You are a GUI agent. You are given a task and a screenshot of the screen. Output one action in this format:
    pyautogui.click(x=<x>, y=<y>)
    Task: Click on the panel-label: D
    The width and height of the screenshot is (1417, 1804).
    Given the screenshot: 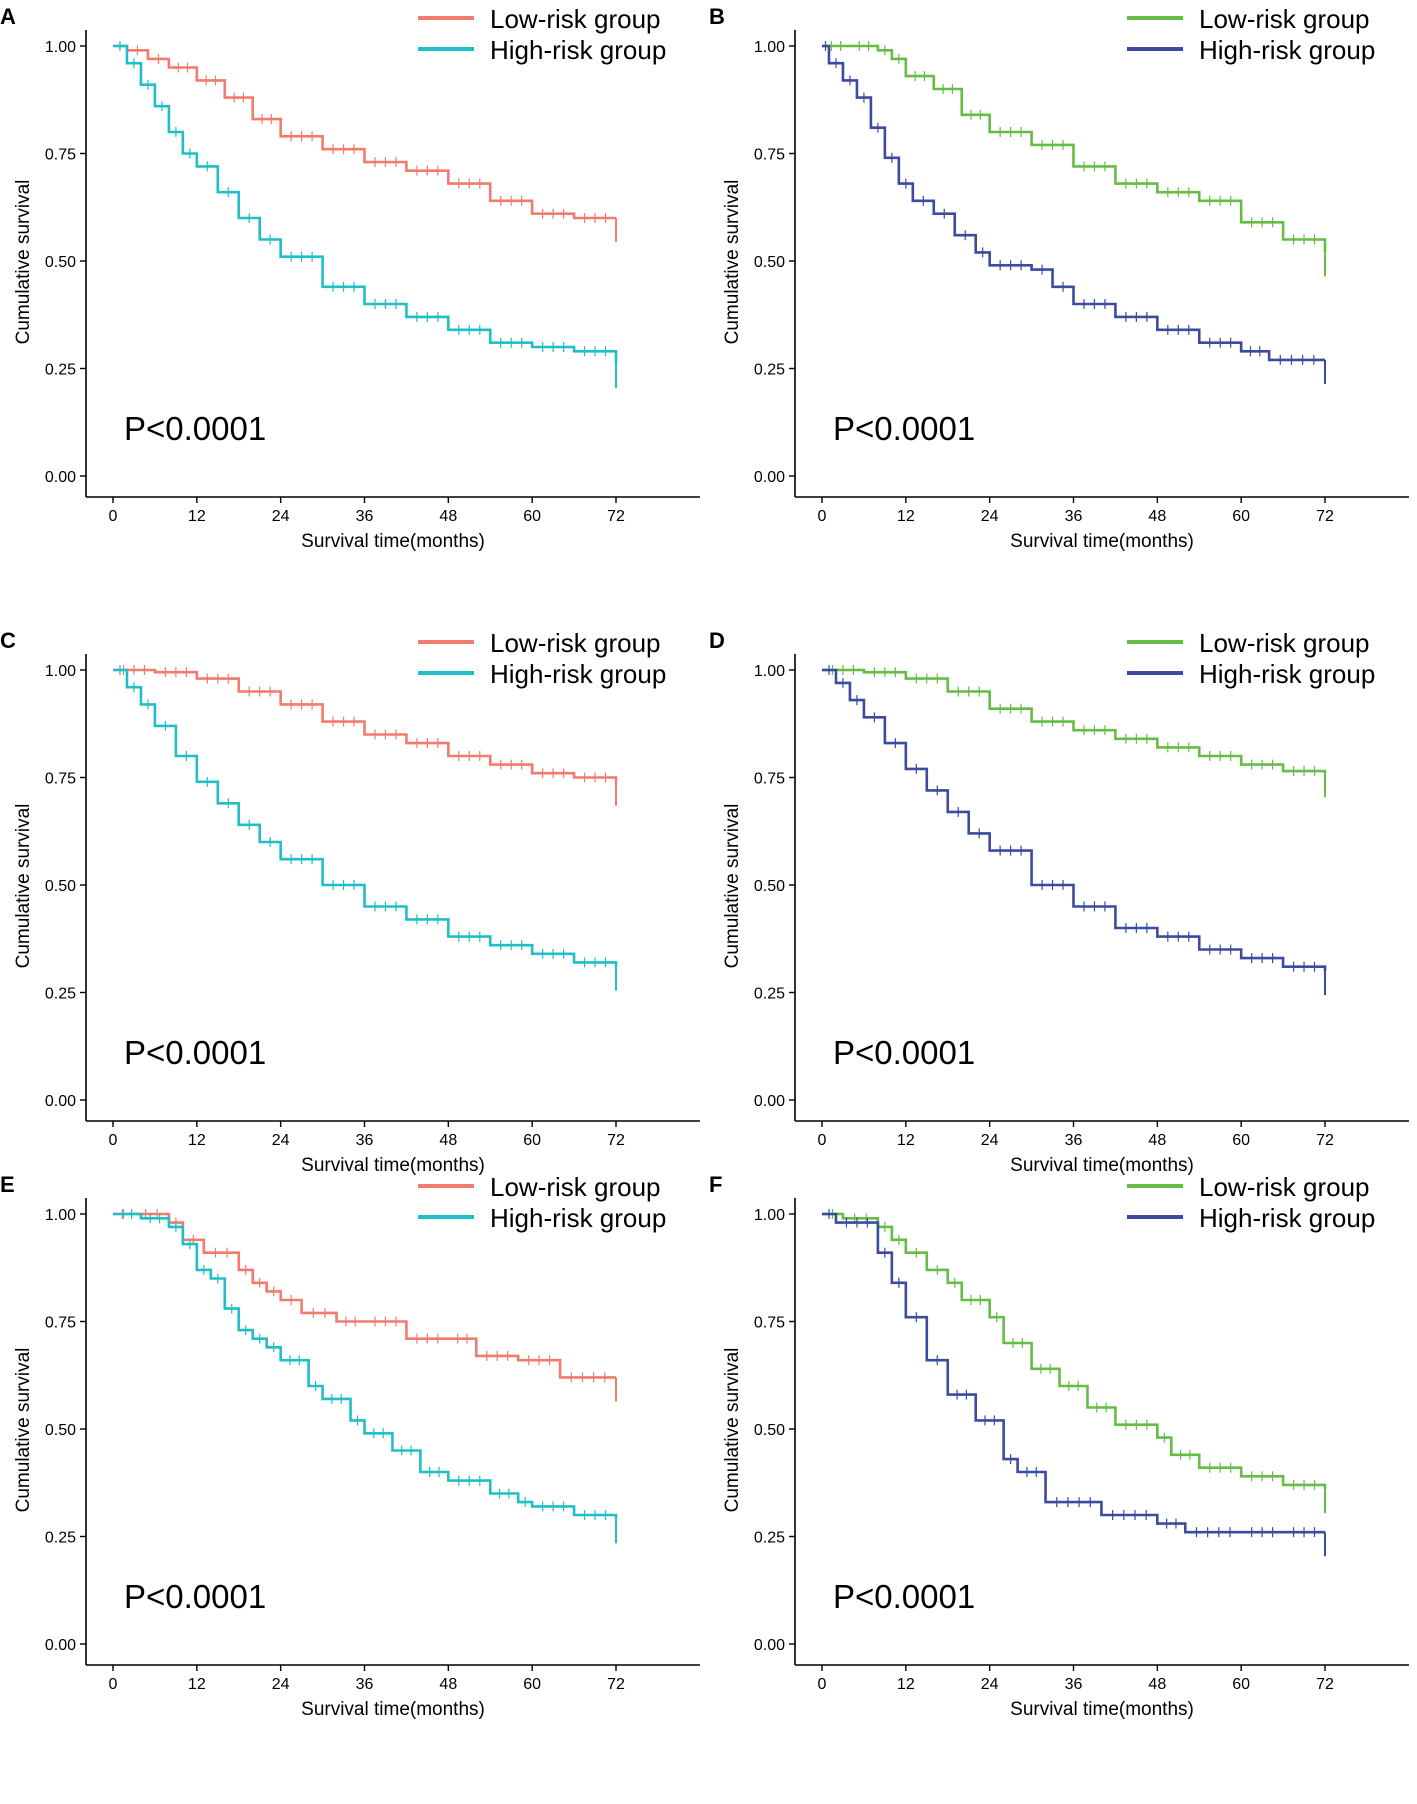 What is the action you would take?
    pyautogui.click(x=717, y=640)
    